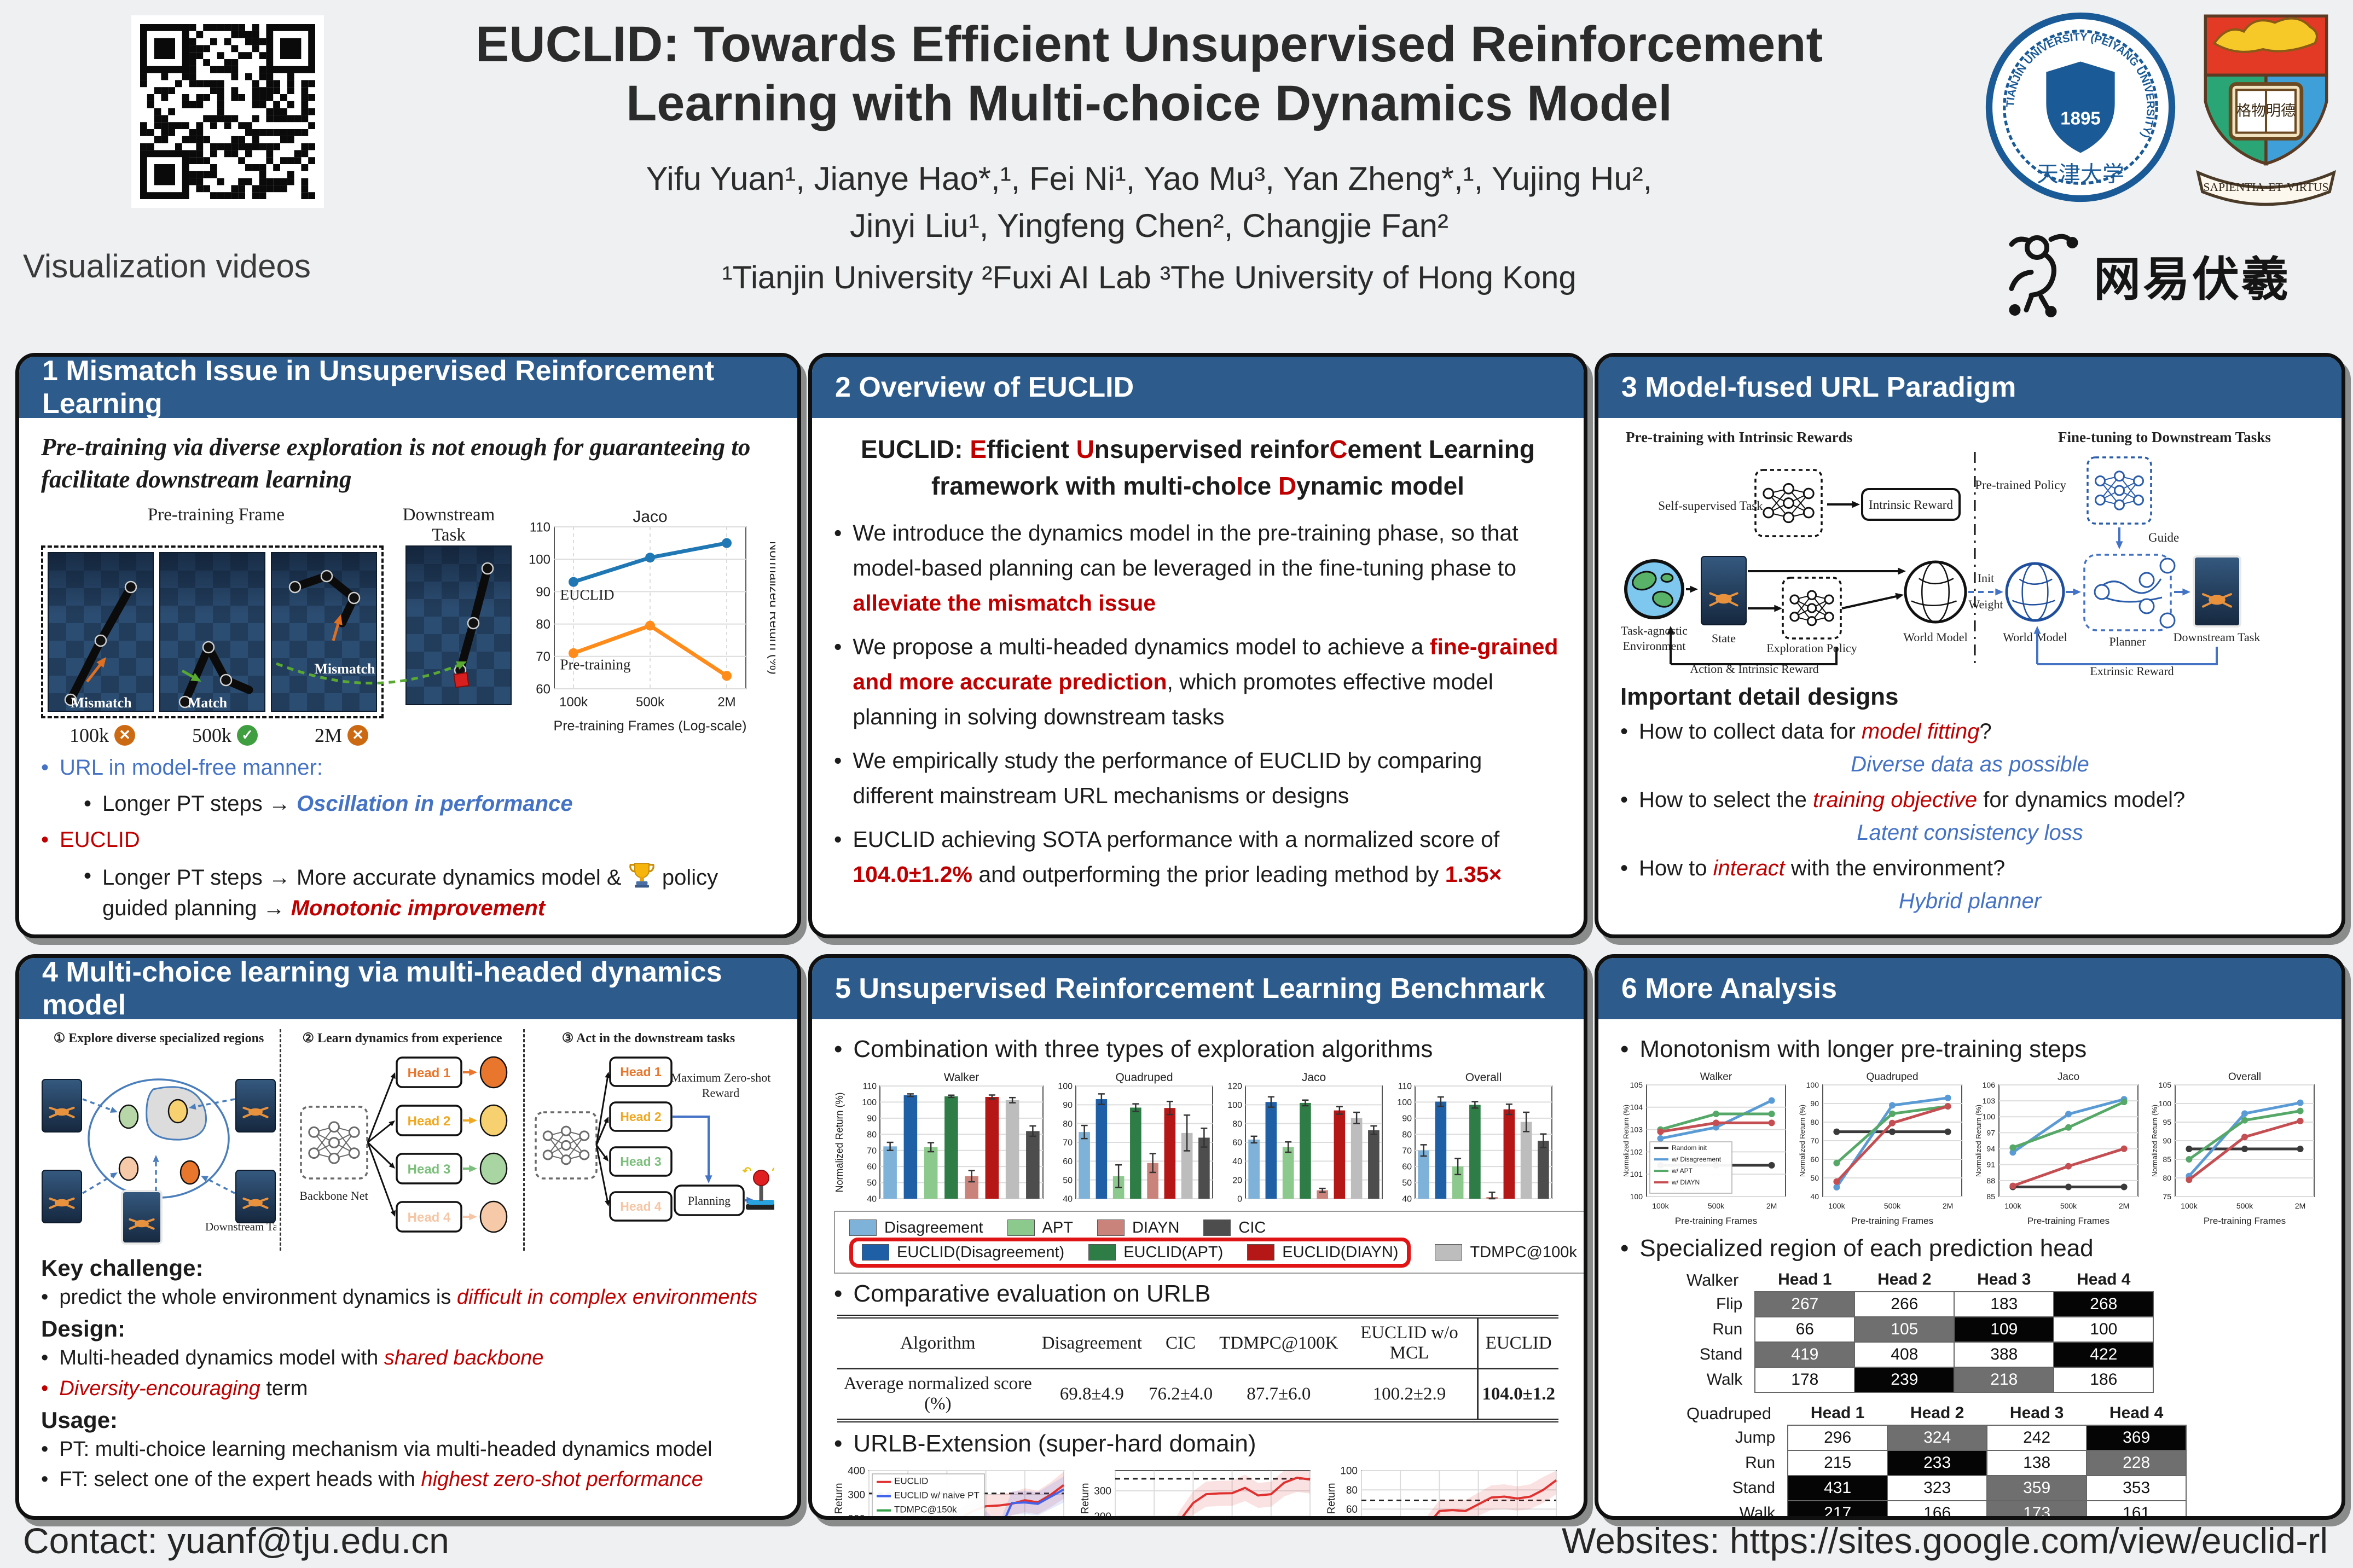 The height and width of the screenshot is (1568, 2353). What do you see at coordinates (962, 1077) in the screenshot?
I see `svg-text: Walker` at bounding box center [962, 1077].